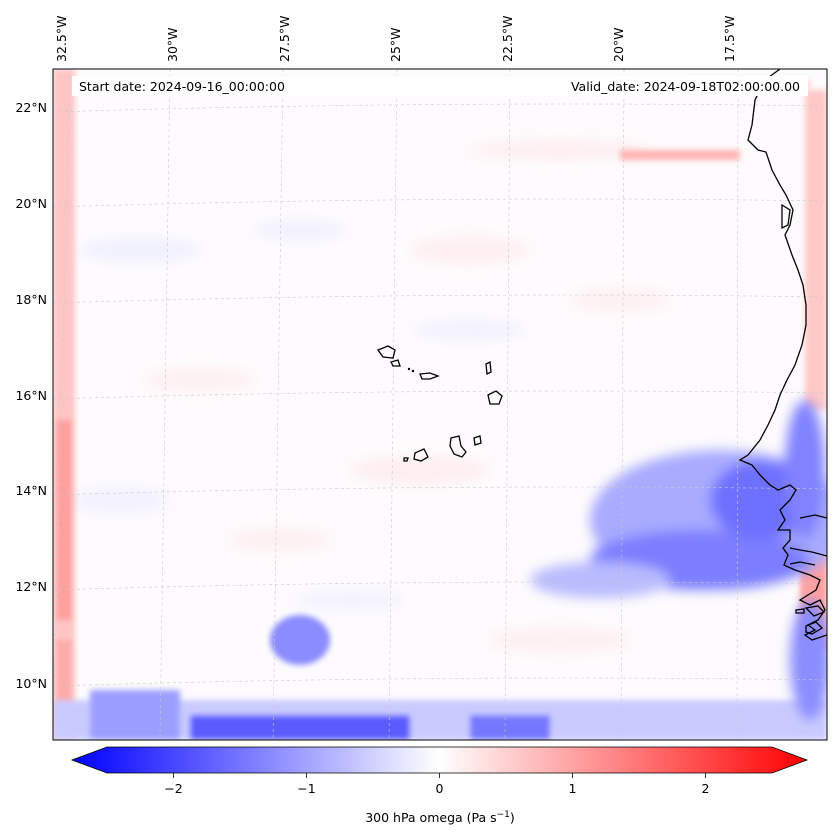 Image resolution: width=837 pixels, height=839 pixels. Describe the element at coordinates (685, 86) in the screenshot. I see `valid-date-label: Valid_date: 2024-09-18T02:00:00.00` at that location.